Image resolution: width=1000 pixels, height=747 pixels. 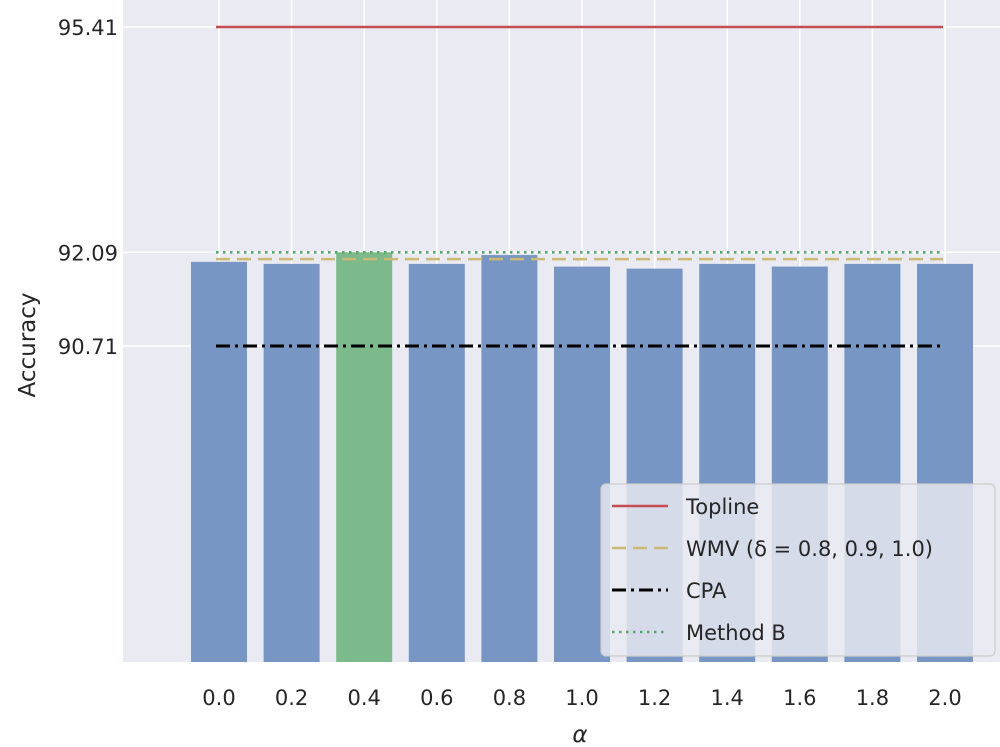 What do you see at coordinates (509, 698) in the screenshot?
I see `x-tick-label: 0.8` at bounding box center [509, 698].